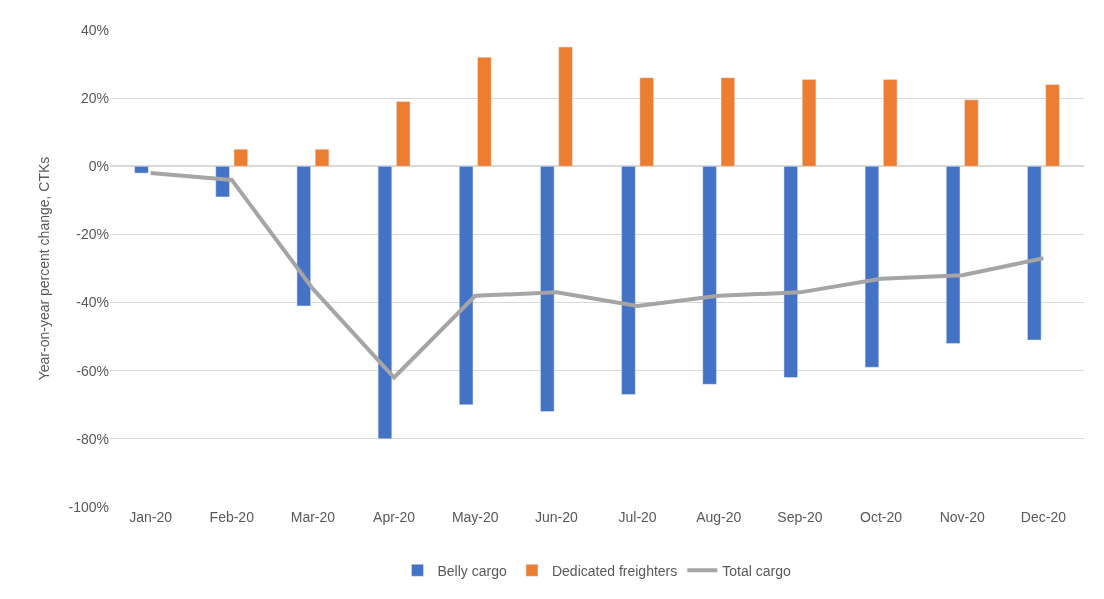  Describe the element at coordinates (800, 517) in the screenshot. I see `x-tick-label: Sep-20` at that location.